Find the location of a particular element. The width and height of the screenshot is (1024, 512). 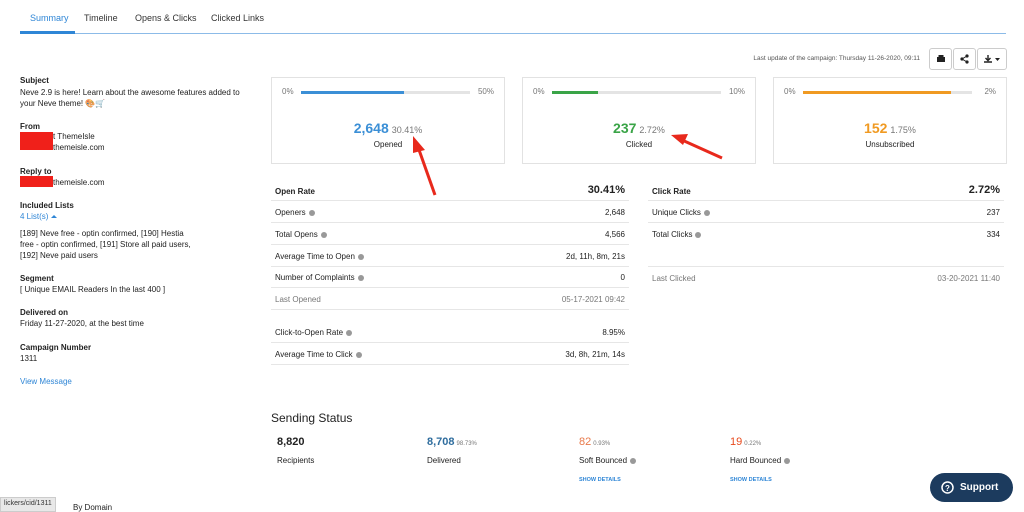

row-value: 03-20-2021 11:40 is located at coordinates (968, 278).